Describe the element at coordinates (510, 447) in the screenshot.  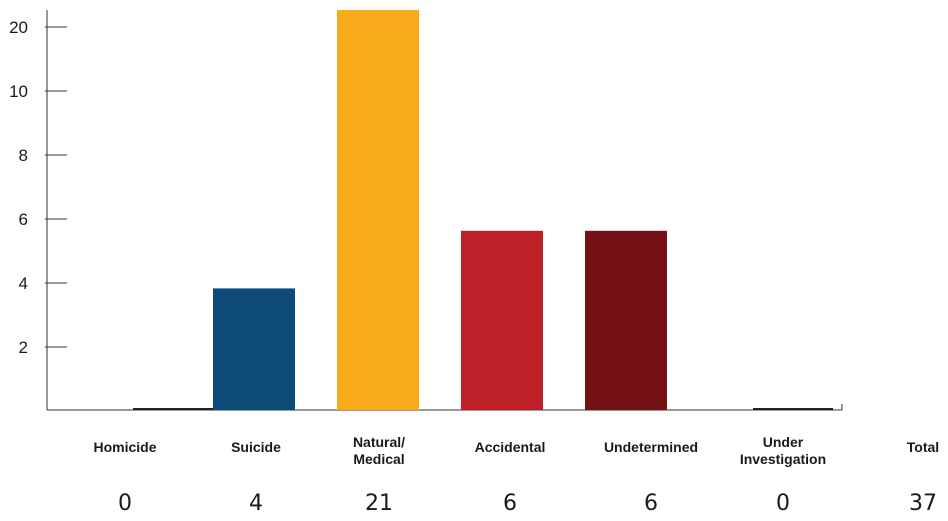
I see `category-label: Accidental` at that location.